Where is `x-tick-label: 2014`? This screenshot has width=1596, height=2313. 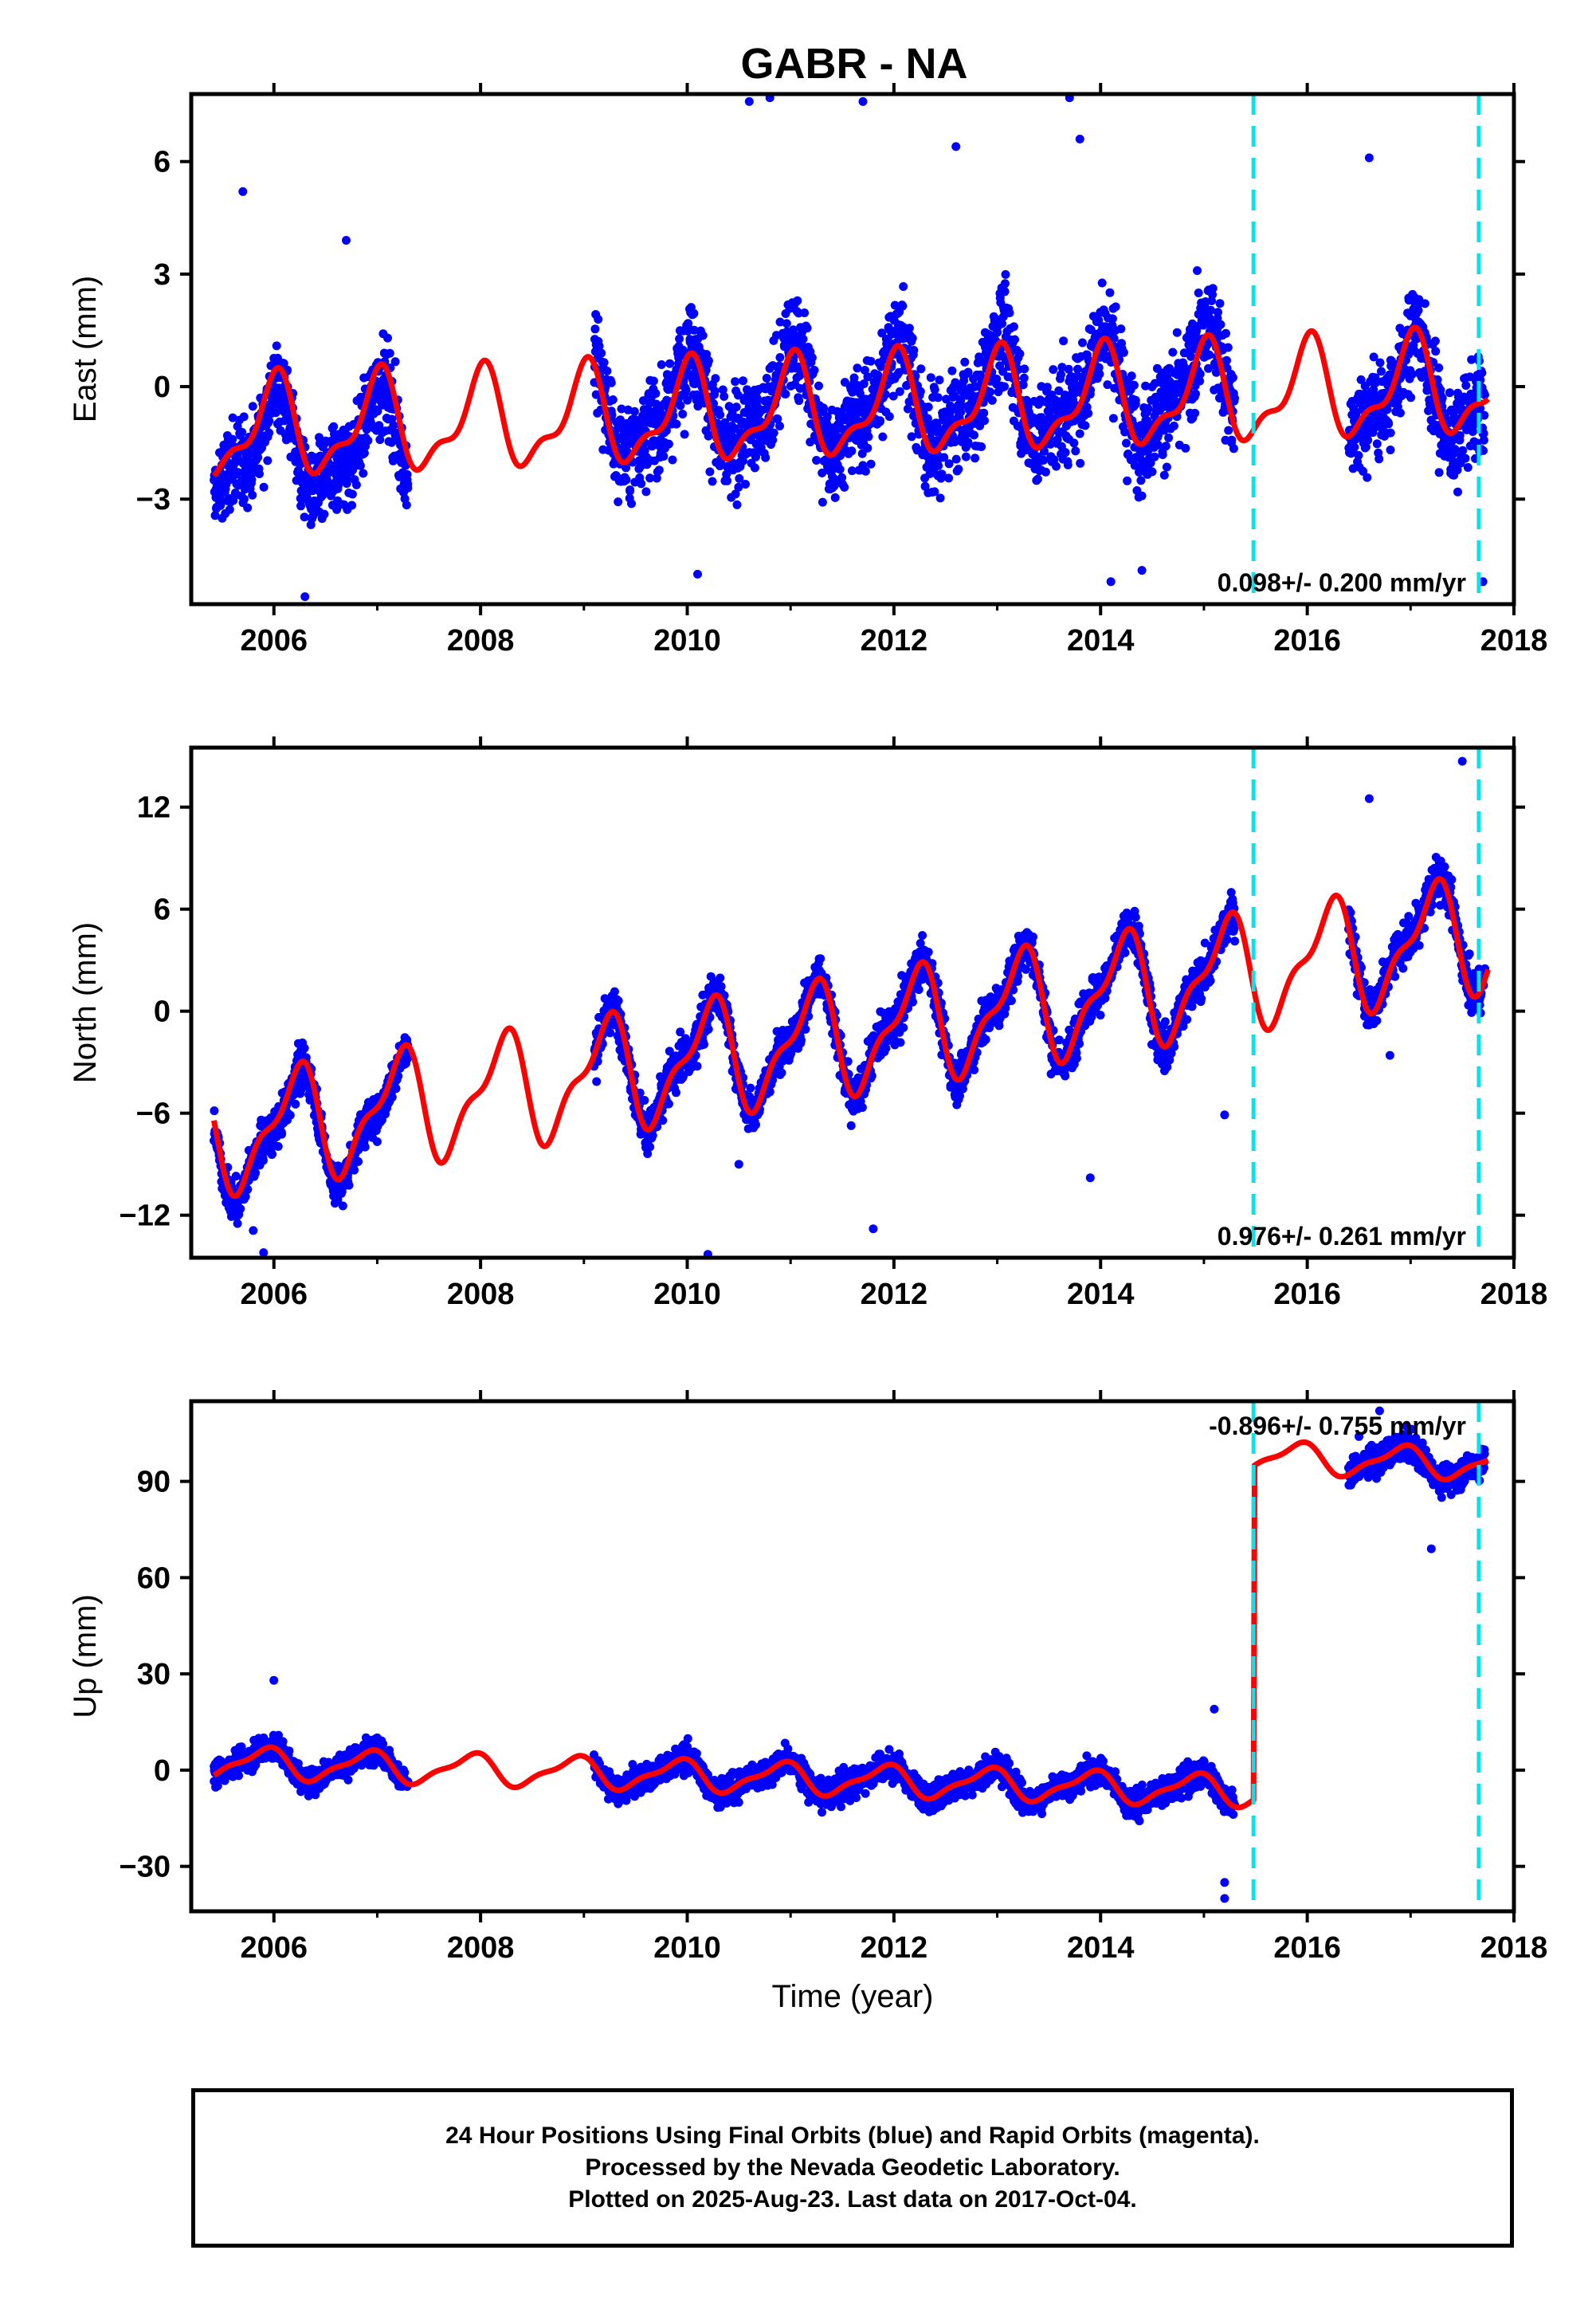 x-tick-label: 2014 is located at coordinates (1101, 641).